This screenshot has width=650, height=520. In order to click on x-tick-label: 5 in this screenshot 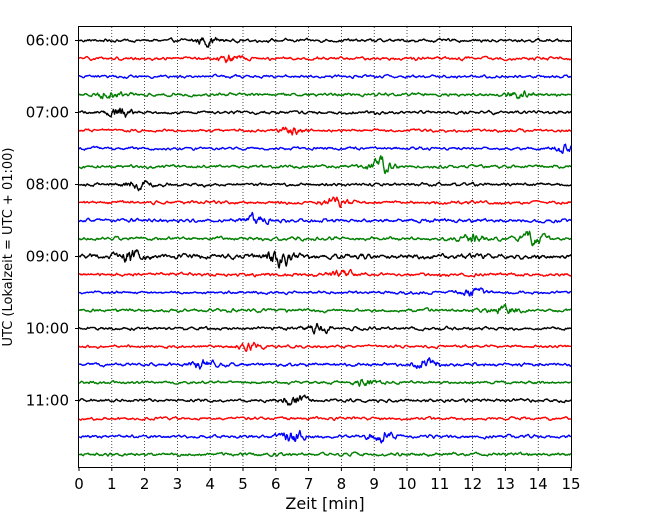, I will do `click(243, 484)`.